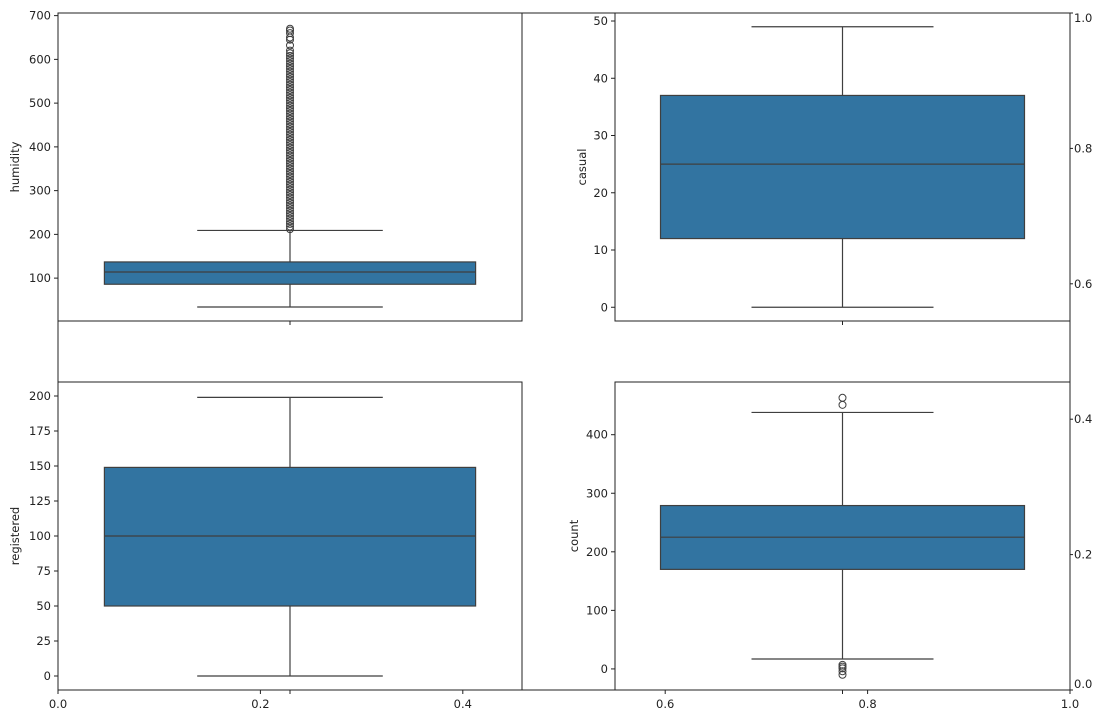 Image resolution: width=1098 pixels, height=724 pixels. I want to click on y-tick-label: 0.4, so click(1083, 419).